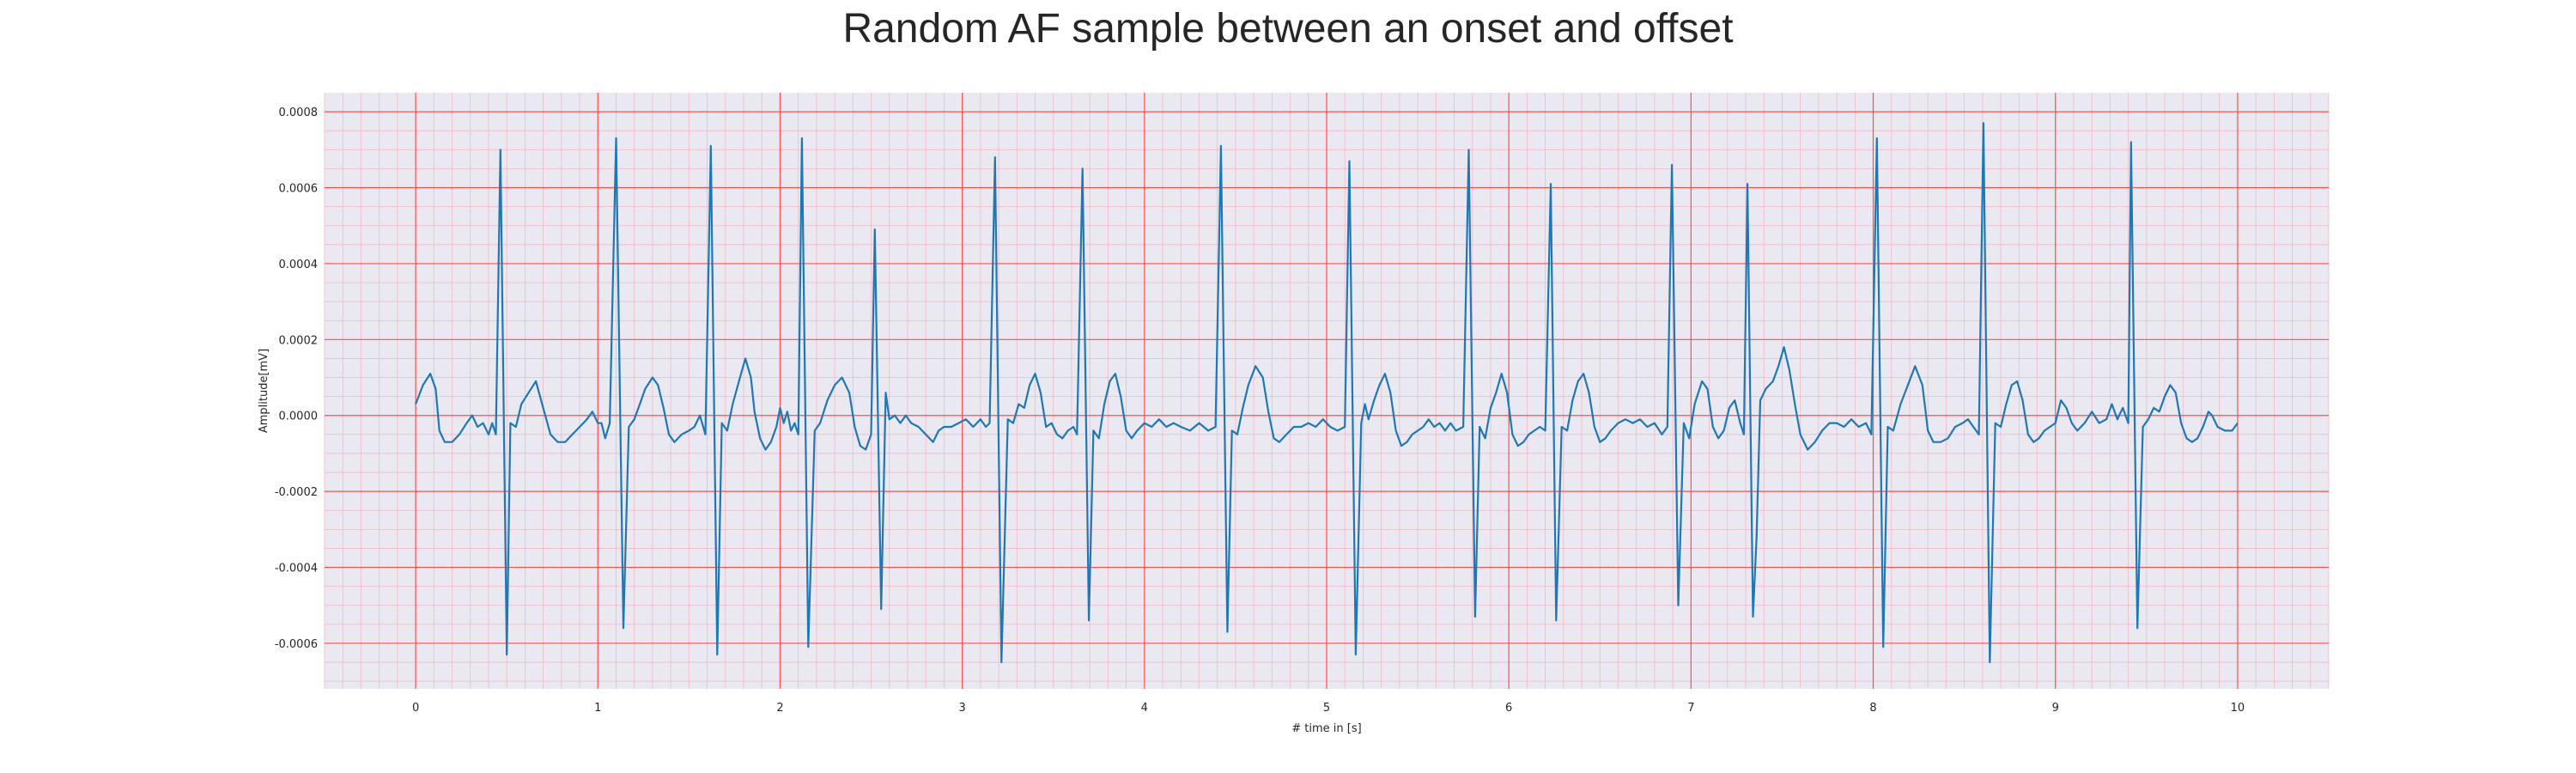  What do you see at coordinates (299, 265) in the screenshot?
I see `y-tick-label: 0.0004` at bounding box center [299, 265].